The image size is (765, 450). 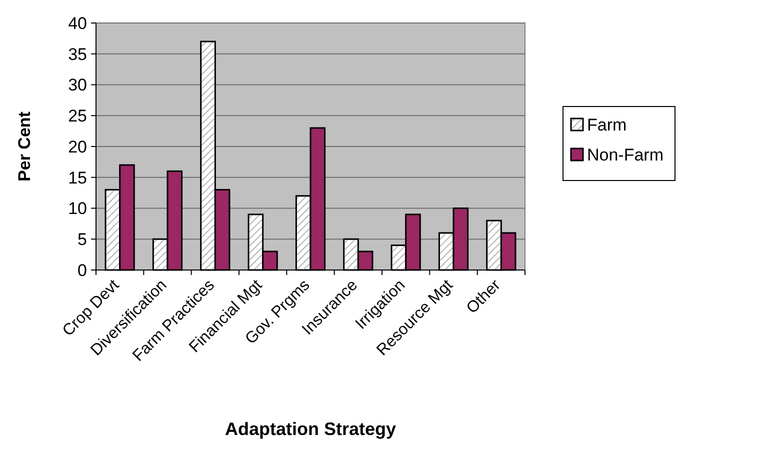 What do you see at coordinates (77, 116) in the screenshot?
I see `y-tick-label: 25` at bounding box center [77, 116].